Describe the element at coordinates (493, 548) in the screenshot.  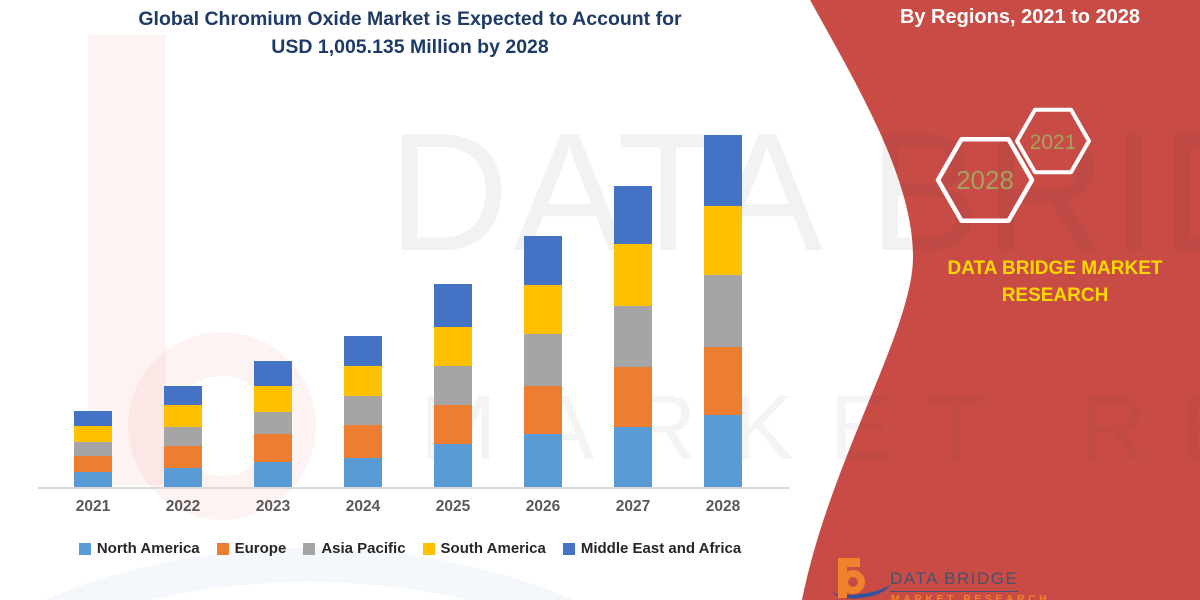
I see `legend-label: South America` at that location.